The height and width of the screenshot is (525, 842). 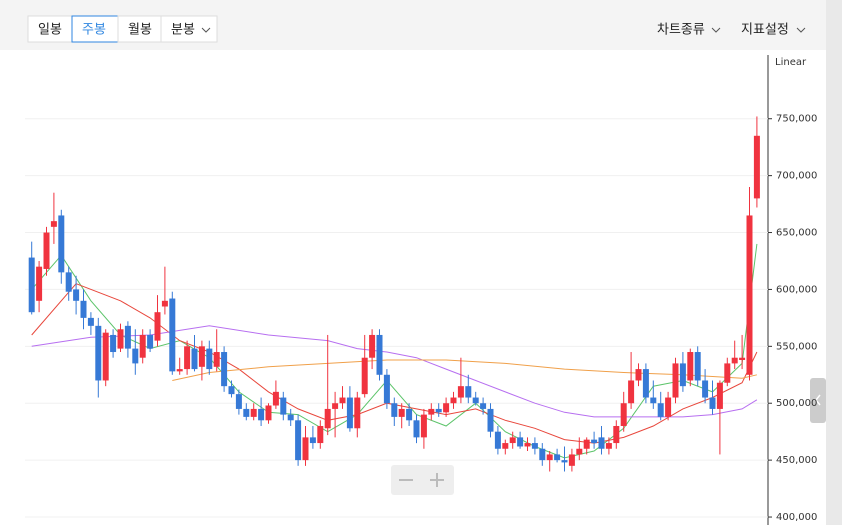 What do you see at coordinates (796, 233) in the screenshot?
I see `y-tick-label: 650,000` at bounding box center [796, 233].